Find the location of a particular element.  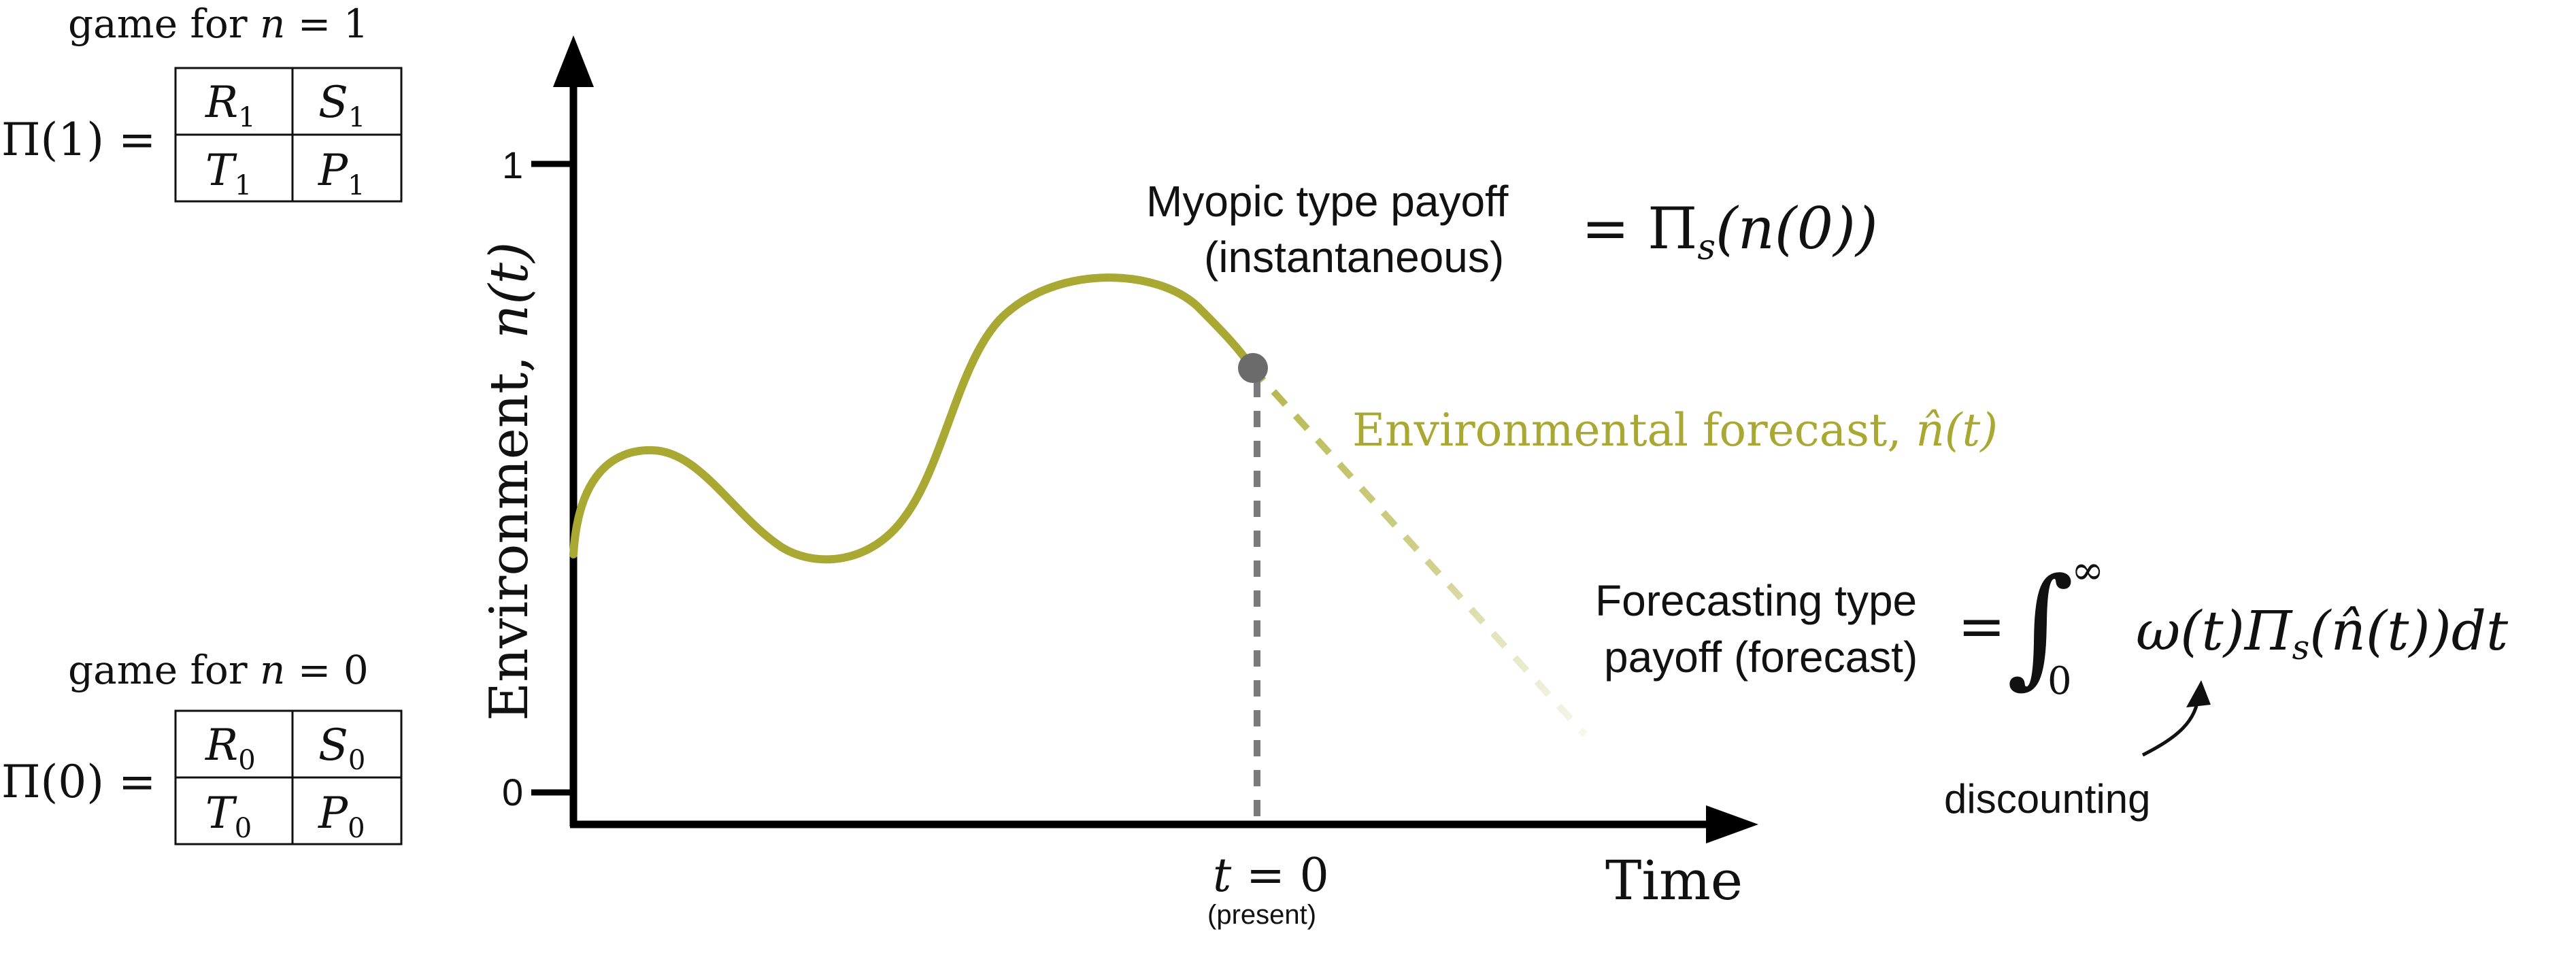

game-n0-cell-R: R0 is located at coordinates (230, 748).